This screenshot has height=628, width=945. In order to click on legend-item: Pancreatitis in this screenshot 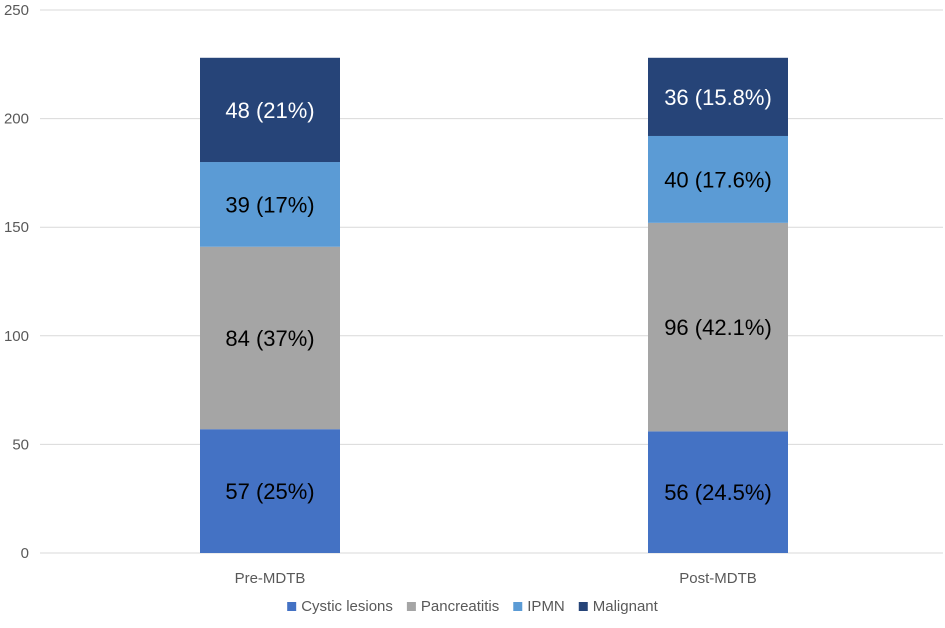, I will do `click(452, 606)`.